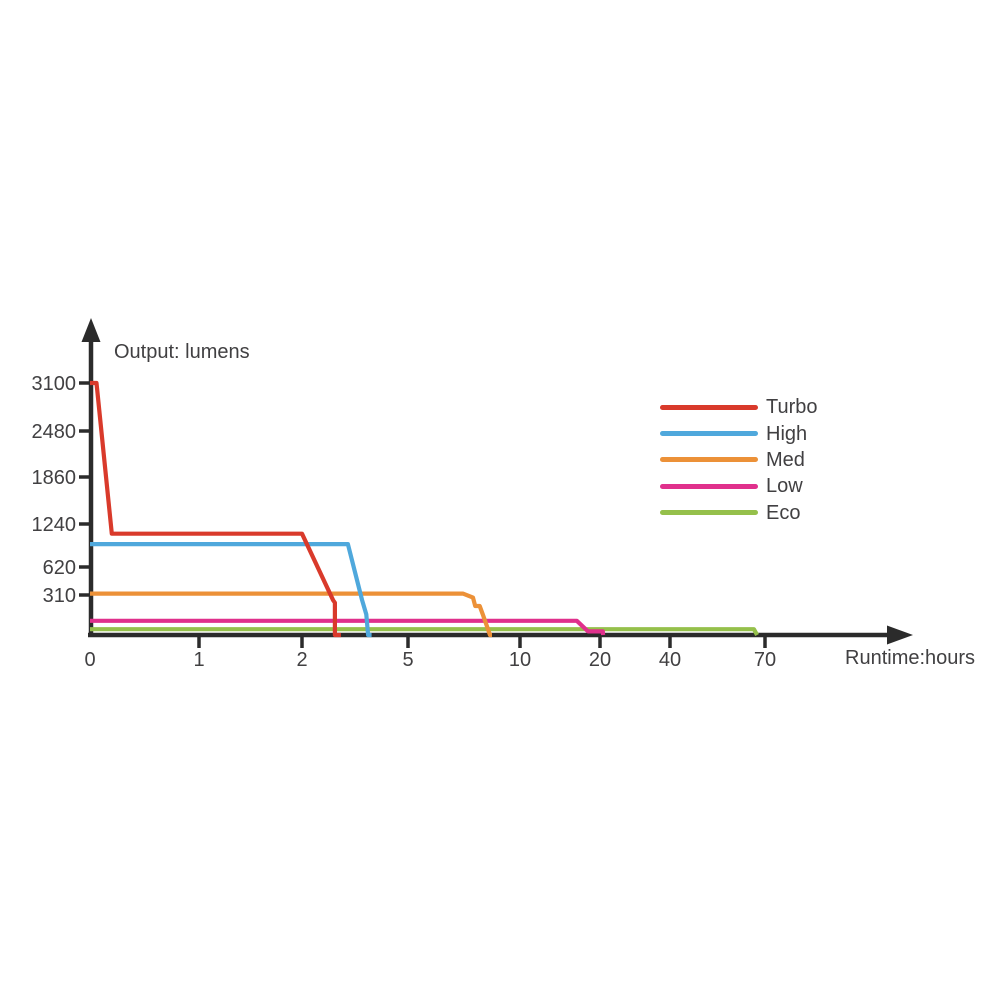 This screenshot has height=1000, width=1000. I want to click on legend-item-eco: Eco, so click(739, 513).